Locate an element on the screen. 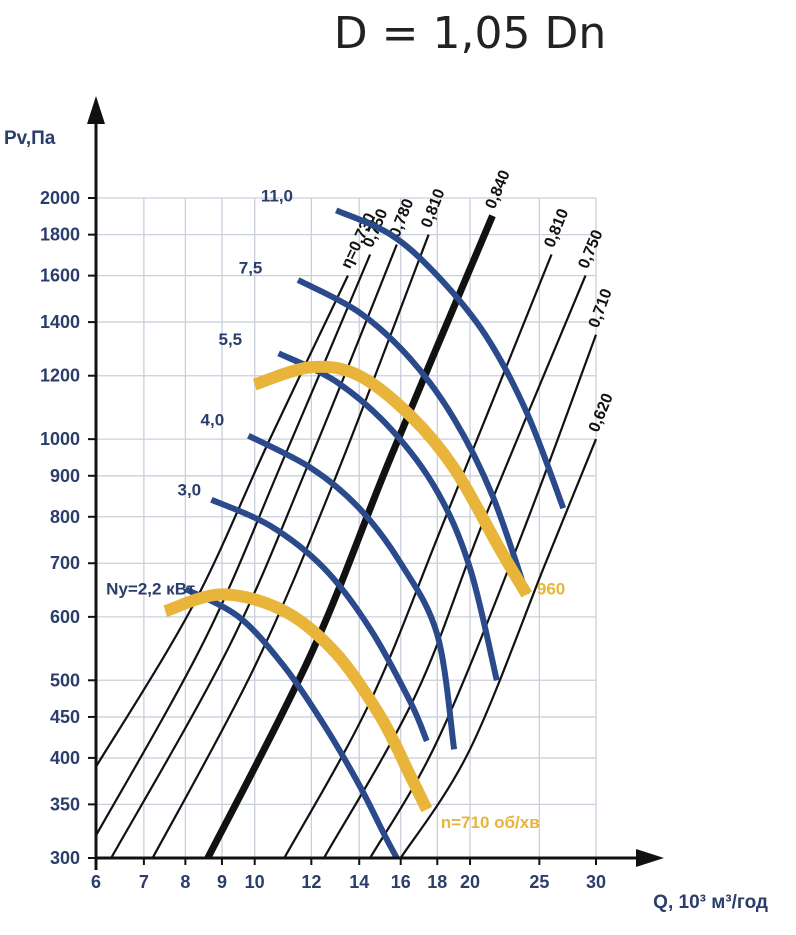  y-tick-label: 1000 is located at coordinates (60, 439).